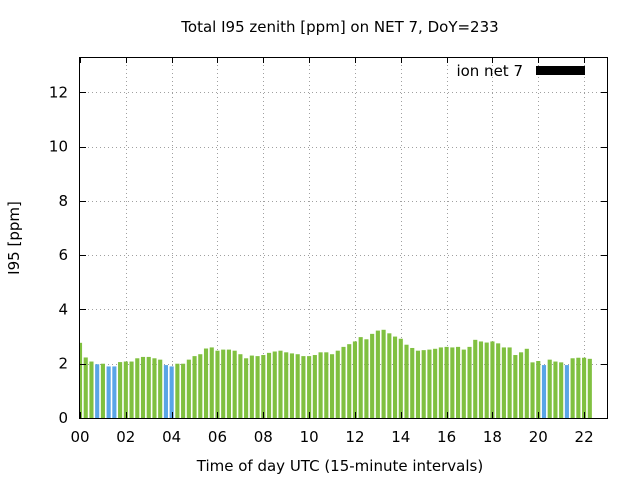  Describe the element at coordinates (400, 437) in the screenshot. I see `x-tick-label: 14` at that location.